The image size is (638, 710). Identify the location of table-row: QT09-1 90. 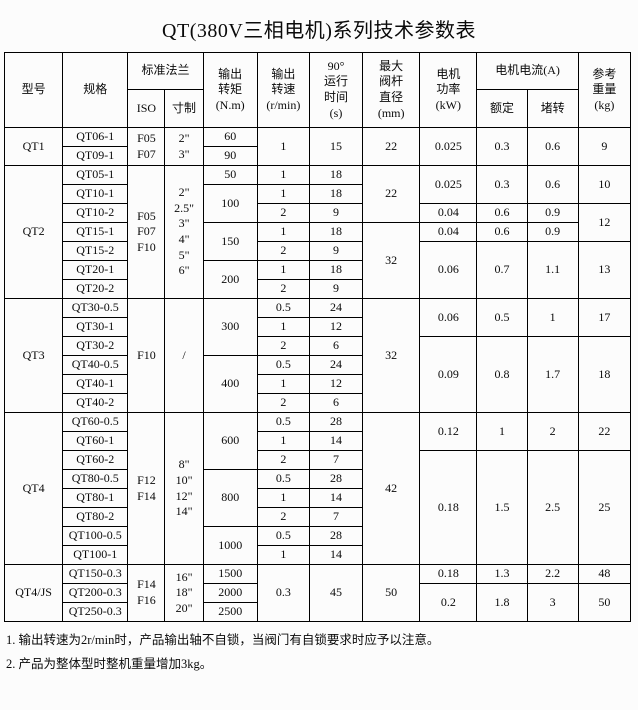
(318, 156).